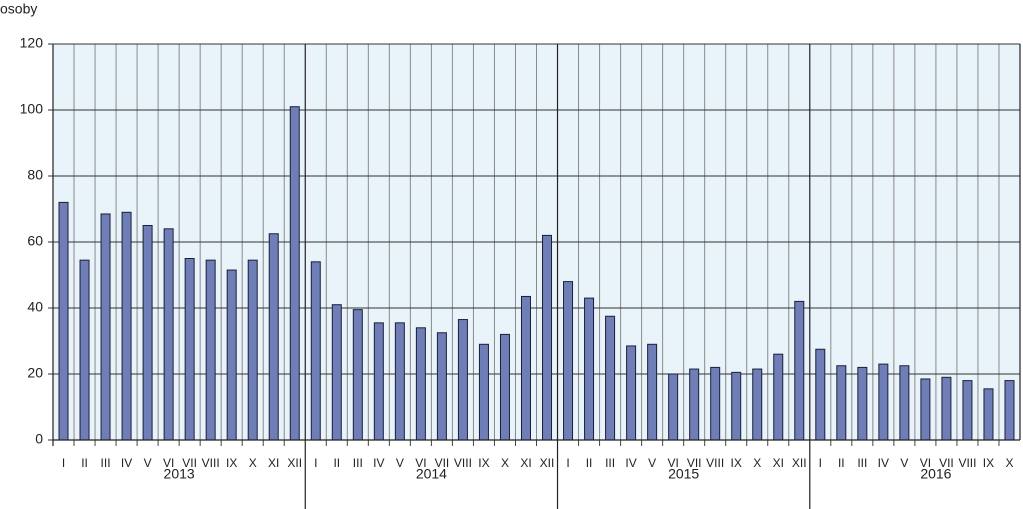 The width and height of the screenshot is (1023, 509). I want to click on y-tick-label: 0, so click(39, 439).